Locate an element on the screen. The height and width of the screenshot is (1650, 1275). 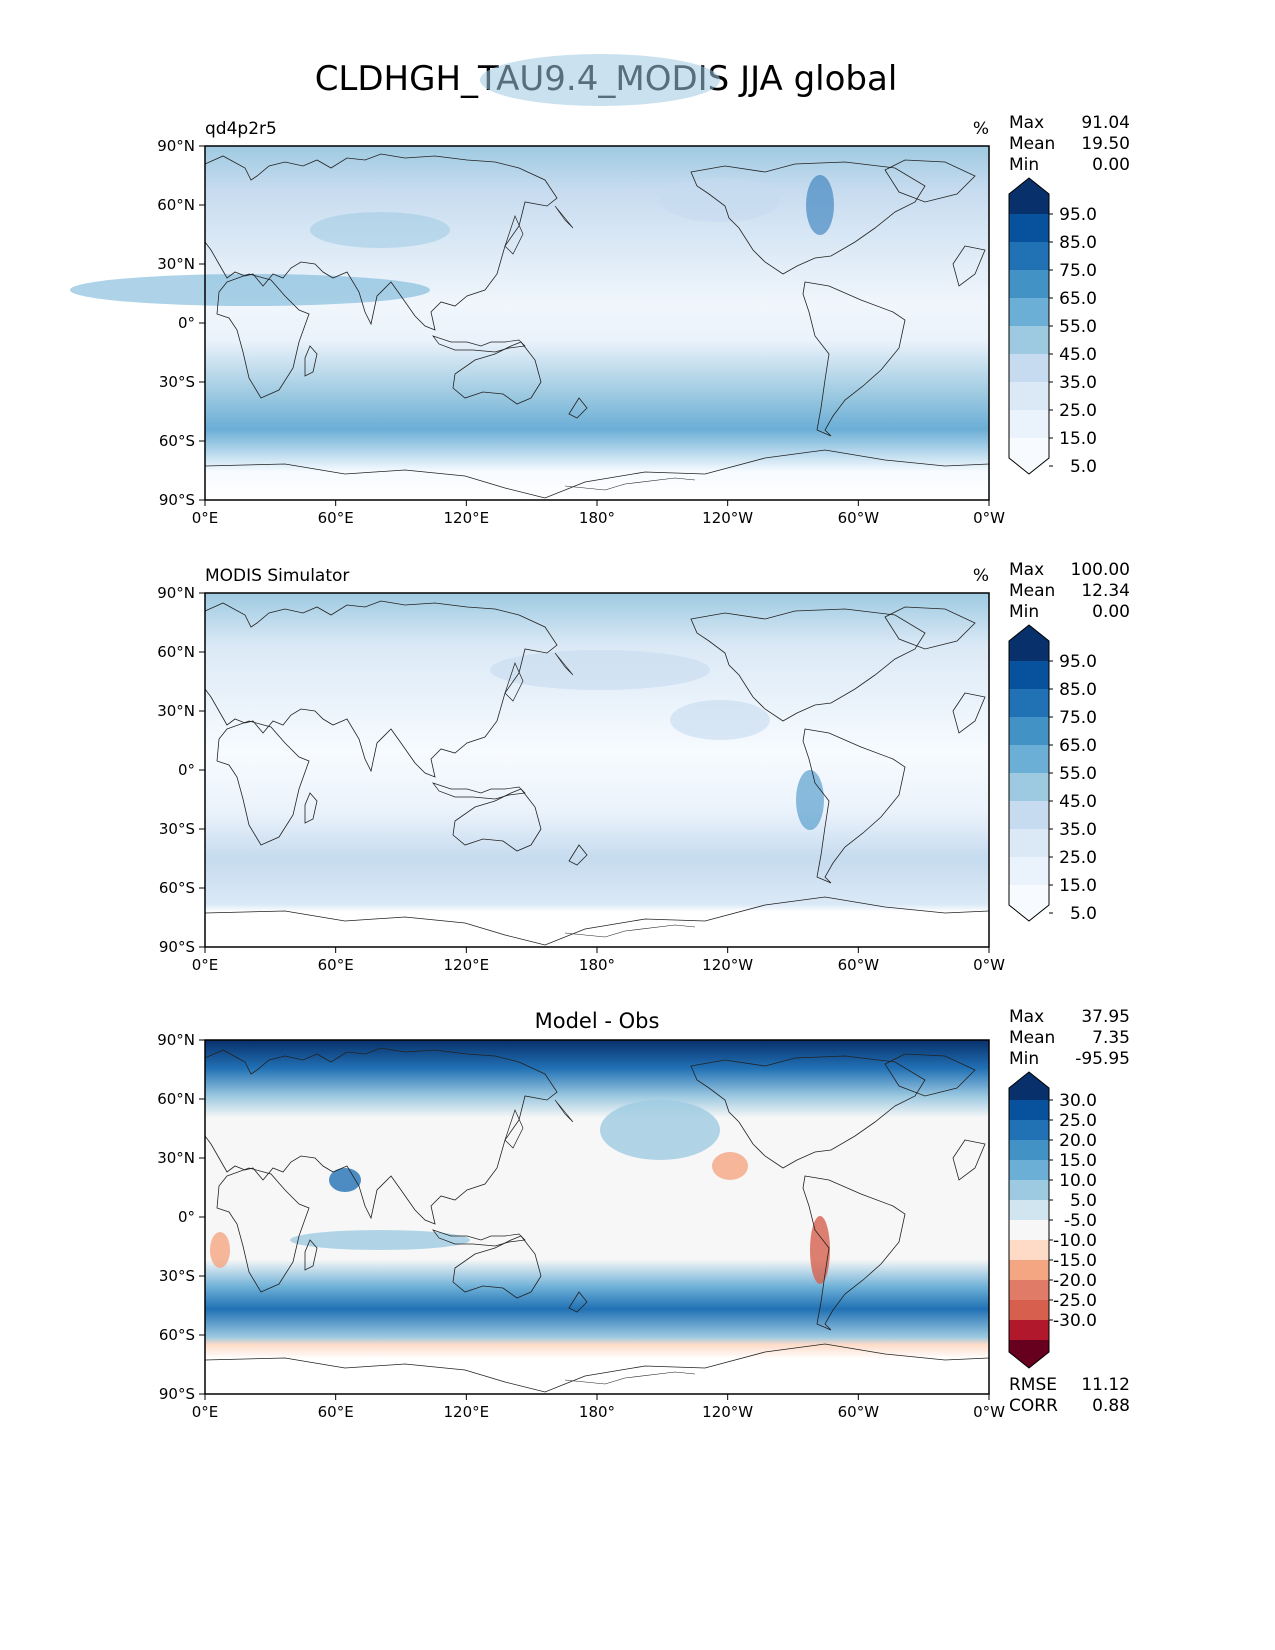
panel-difference-colorbar-label: -5.0 is located at coordinates (1080, 1221).